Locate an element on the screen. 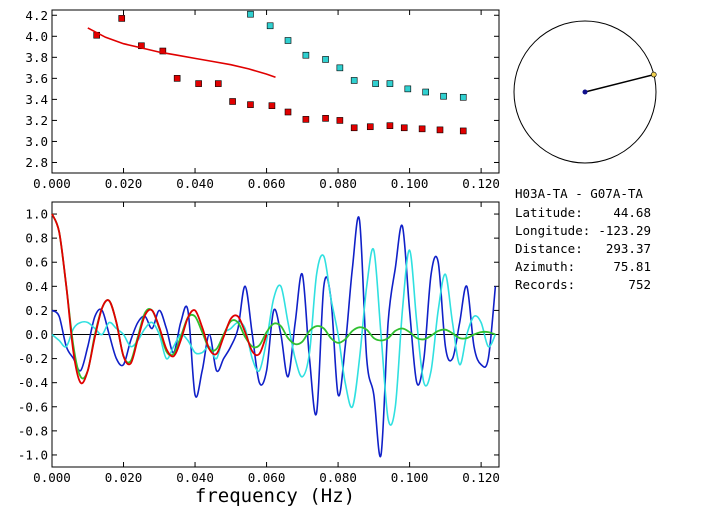 The height and width of the screenshot is (519, 704). dispersion-curve is located at coordinates (181, 53).